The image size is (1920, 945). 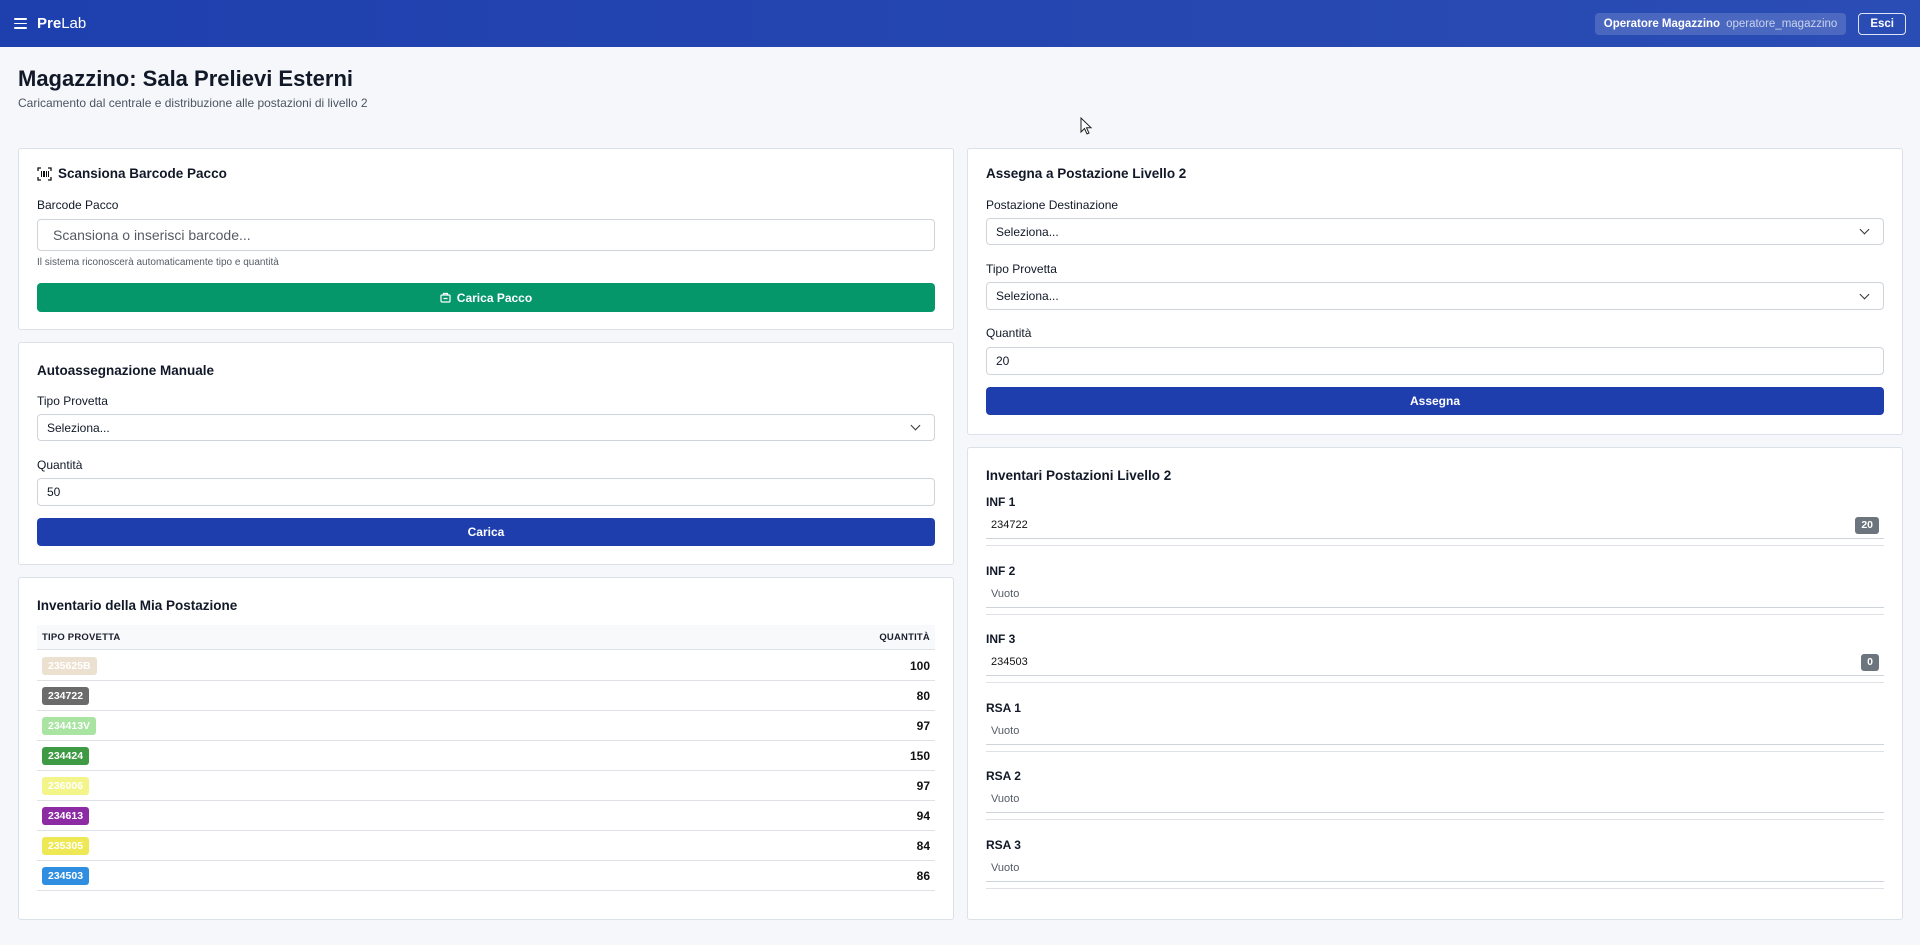 I want to click on barcode-label: Barcode Pacco, so click(x=78, y=205).